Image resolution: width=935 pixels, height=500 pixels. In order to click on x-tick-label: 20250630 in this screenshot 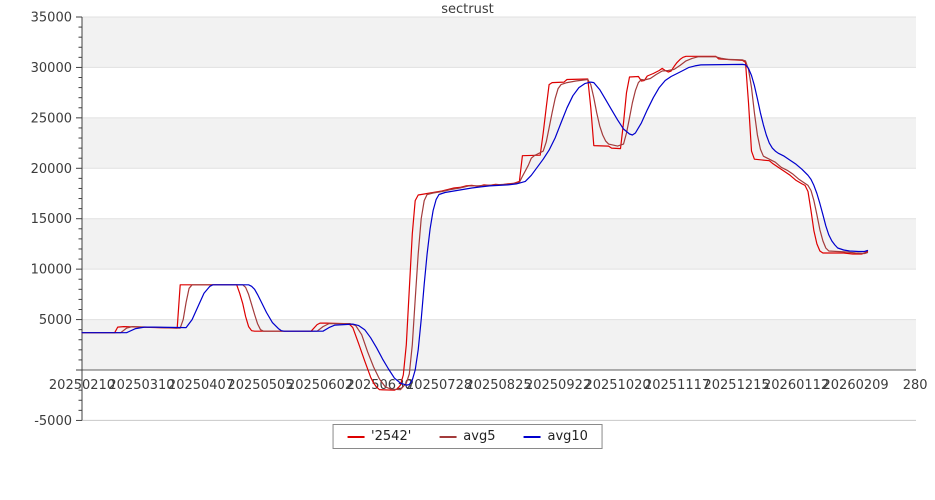, I will do `click(379, 385)`.